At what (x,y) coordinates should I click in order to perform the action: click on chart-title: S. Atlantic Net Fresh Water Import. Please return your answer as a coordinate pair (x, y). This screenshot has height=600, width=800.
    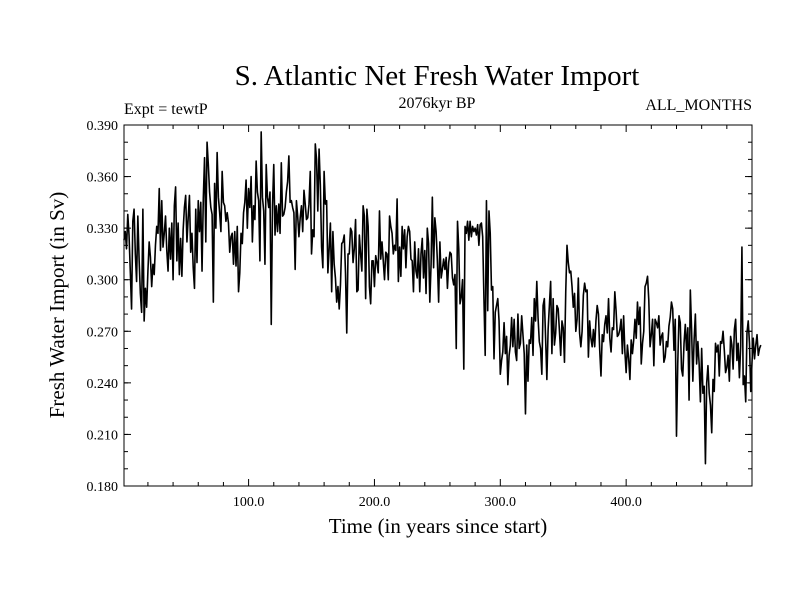
    Looking at the image, I should click on (437, 76).